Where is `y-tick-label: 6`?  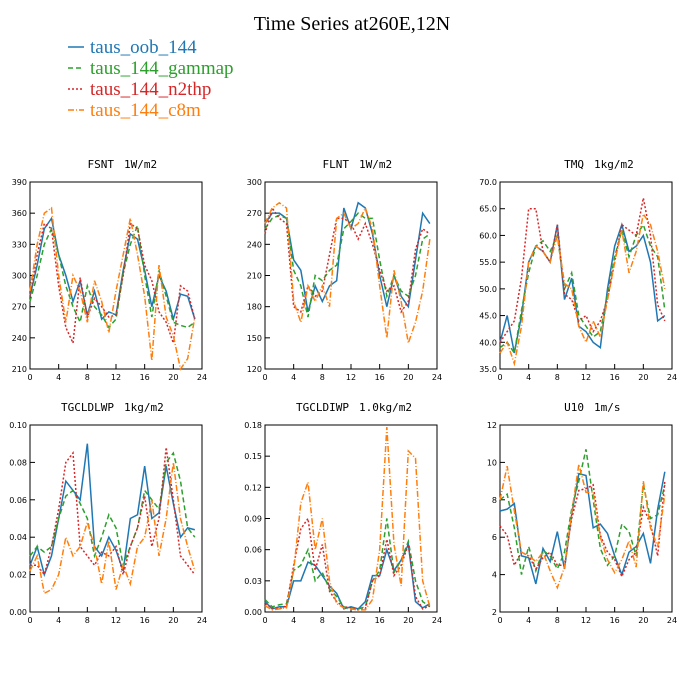
y-tick-label: 6 is located at coordinates (494, 537).